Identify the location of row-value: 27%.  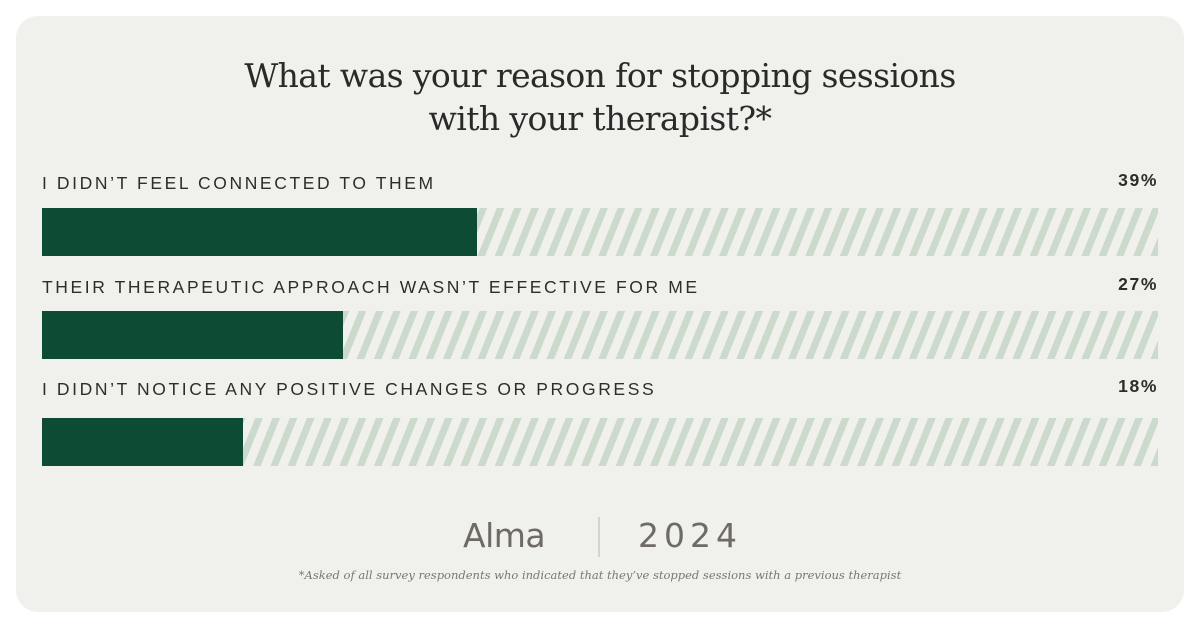
(1138, 284).